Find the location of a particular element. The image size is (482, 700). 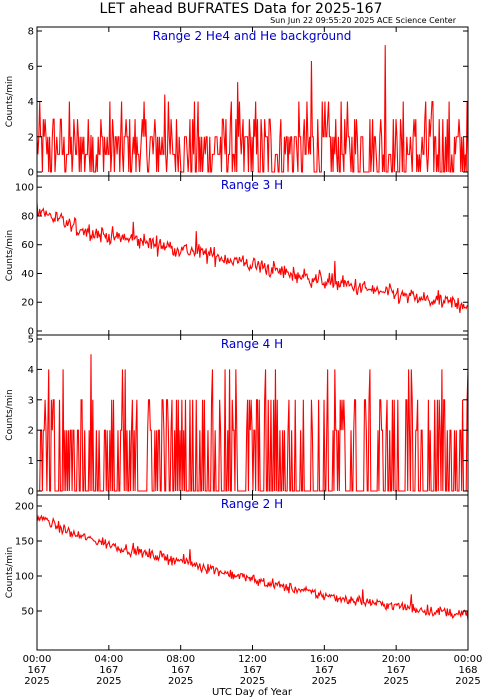

panel-3-ylabel: Counts/min is located at coordinates (10, 414).